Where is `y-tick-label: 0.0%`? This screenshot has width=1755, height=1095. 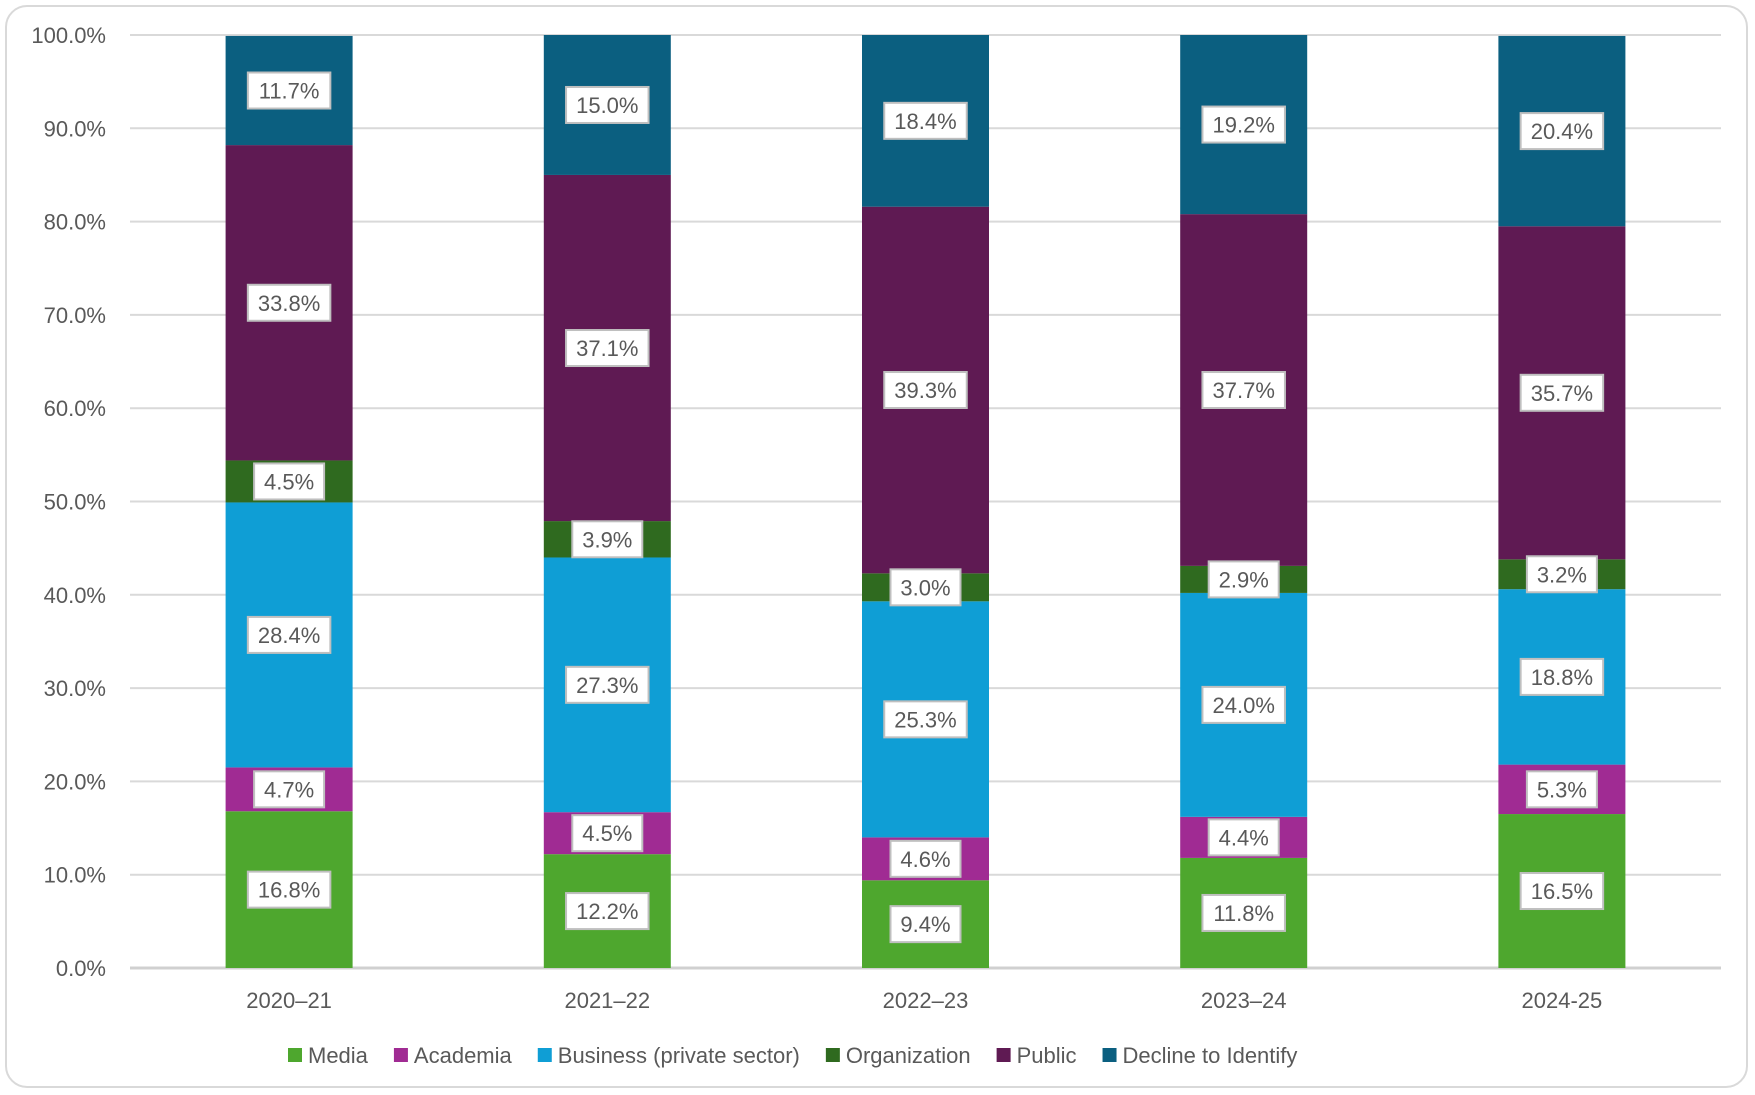 y-tick-label: 0.0% is located at coordinates (81, 968).